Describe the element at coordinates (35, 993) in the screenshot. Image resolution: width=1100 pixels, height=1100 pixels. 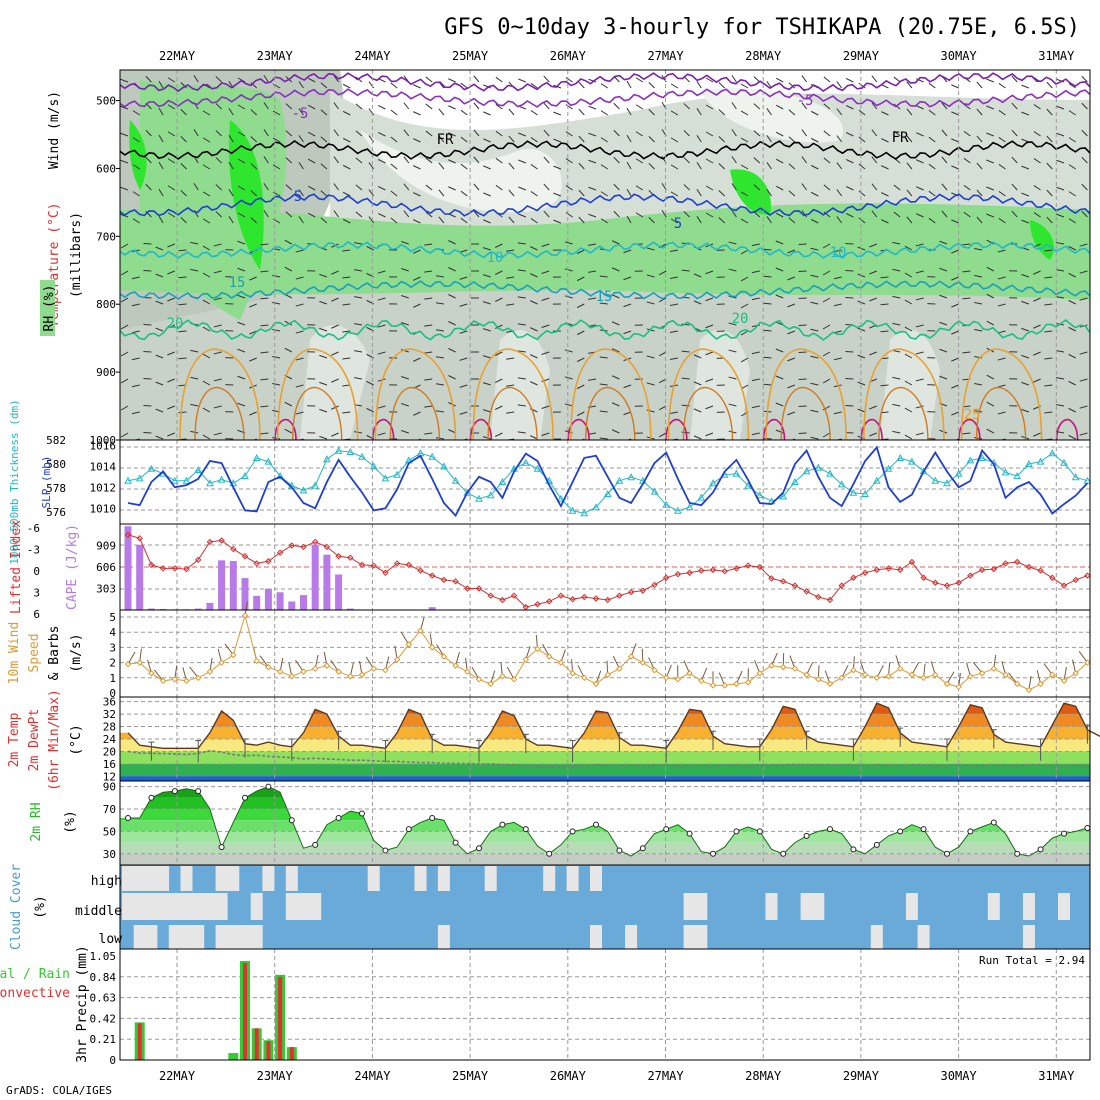
I see `ylabel-convective: Convective` at that location.